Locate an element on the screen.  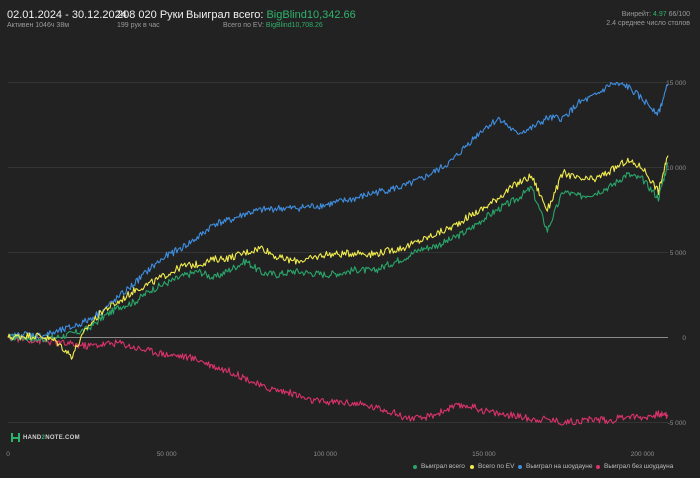
legend-dot-showdown is located at coordinates (520, 466).